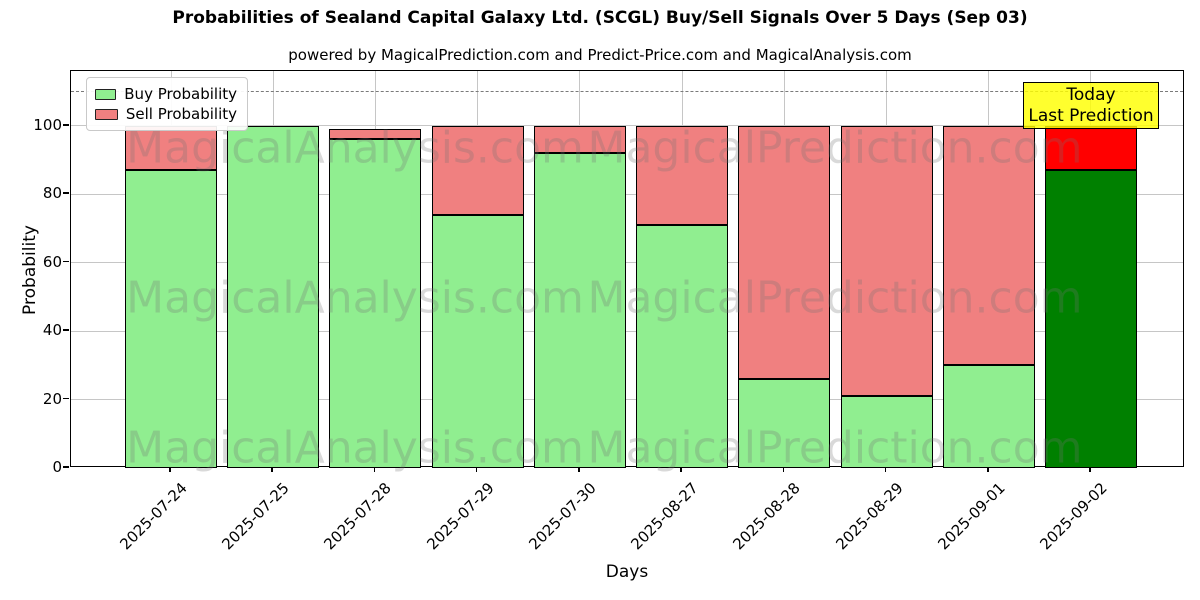  I want to click on x-tick-label: 2025-09-01, so click(971, 516).